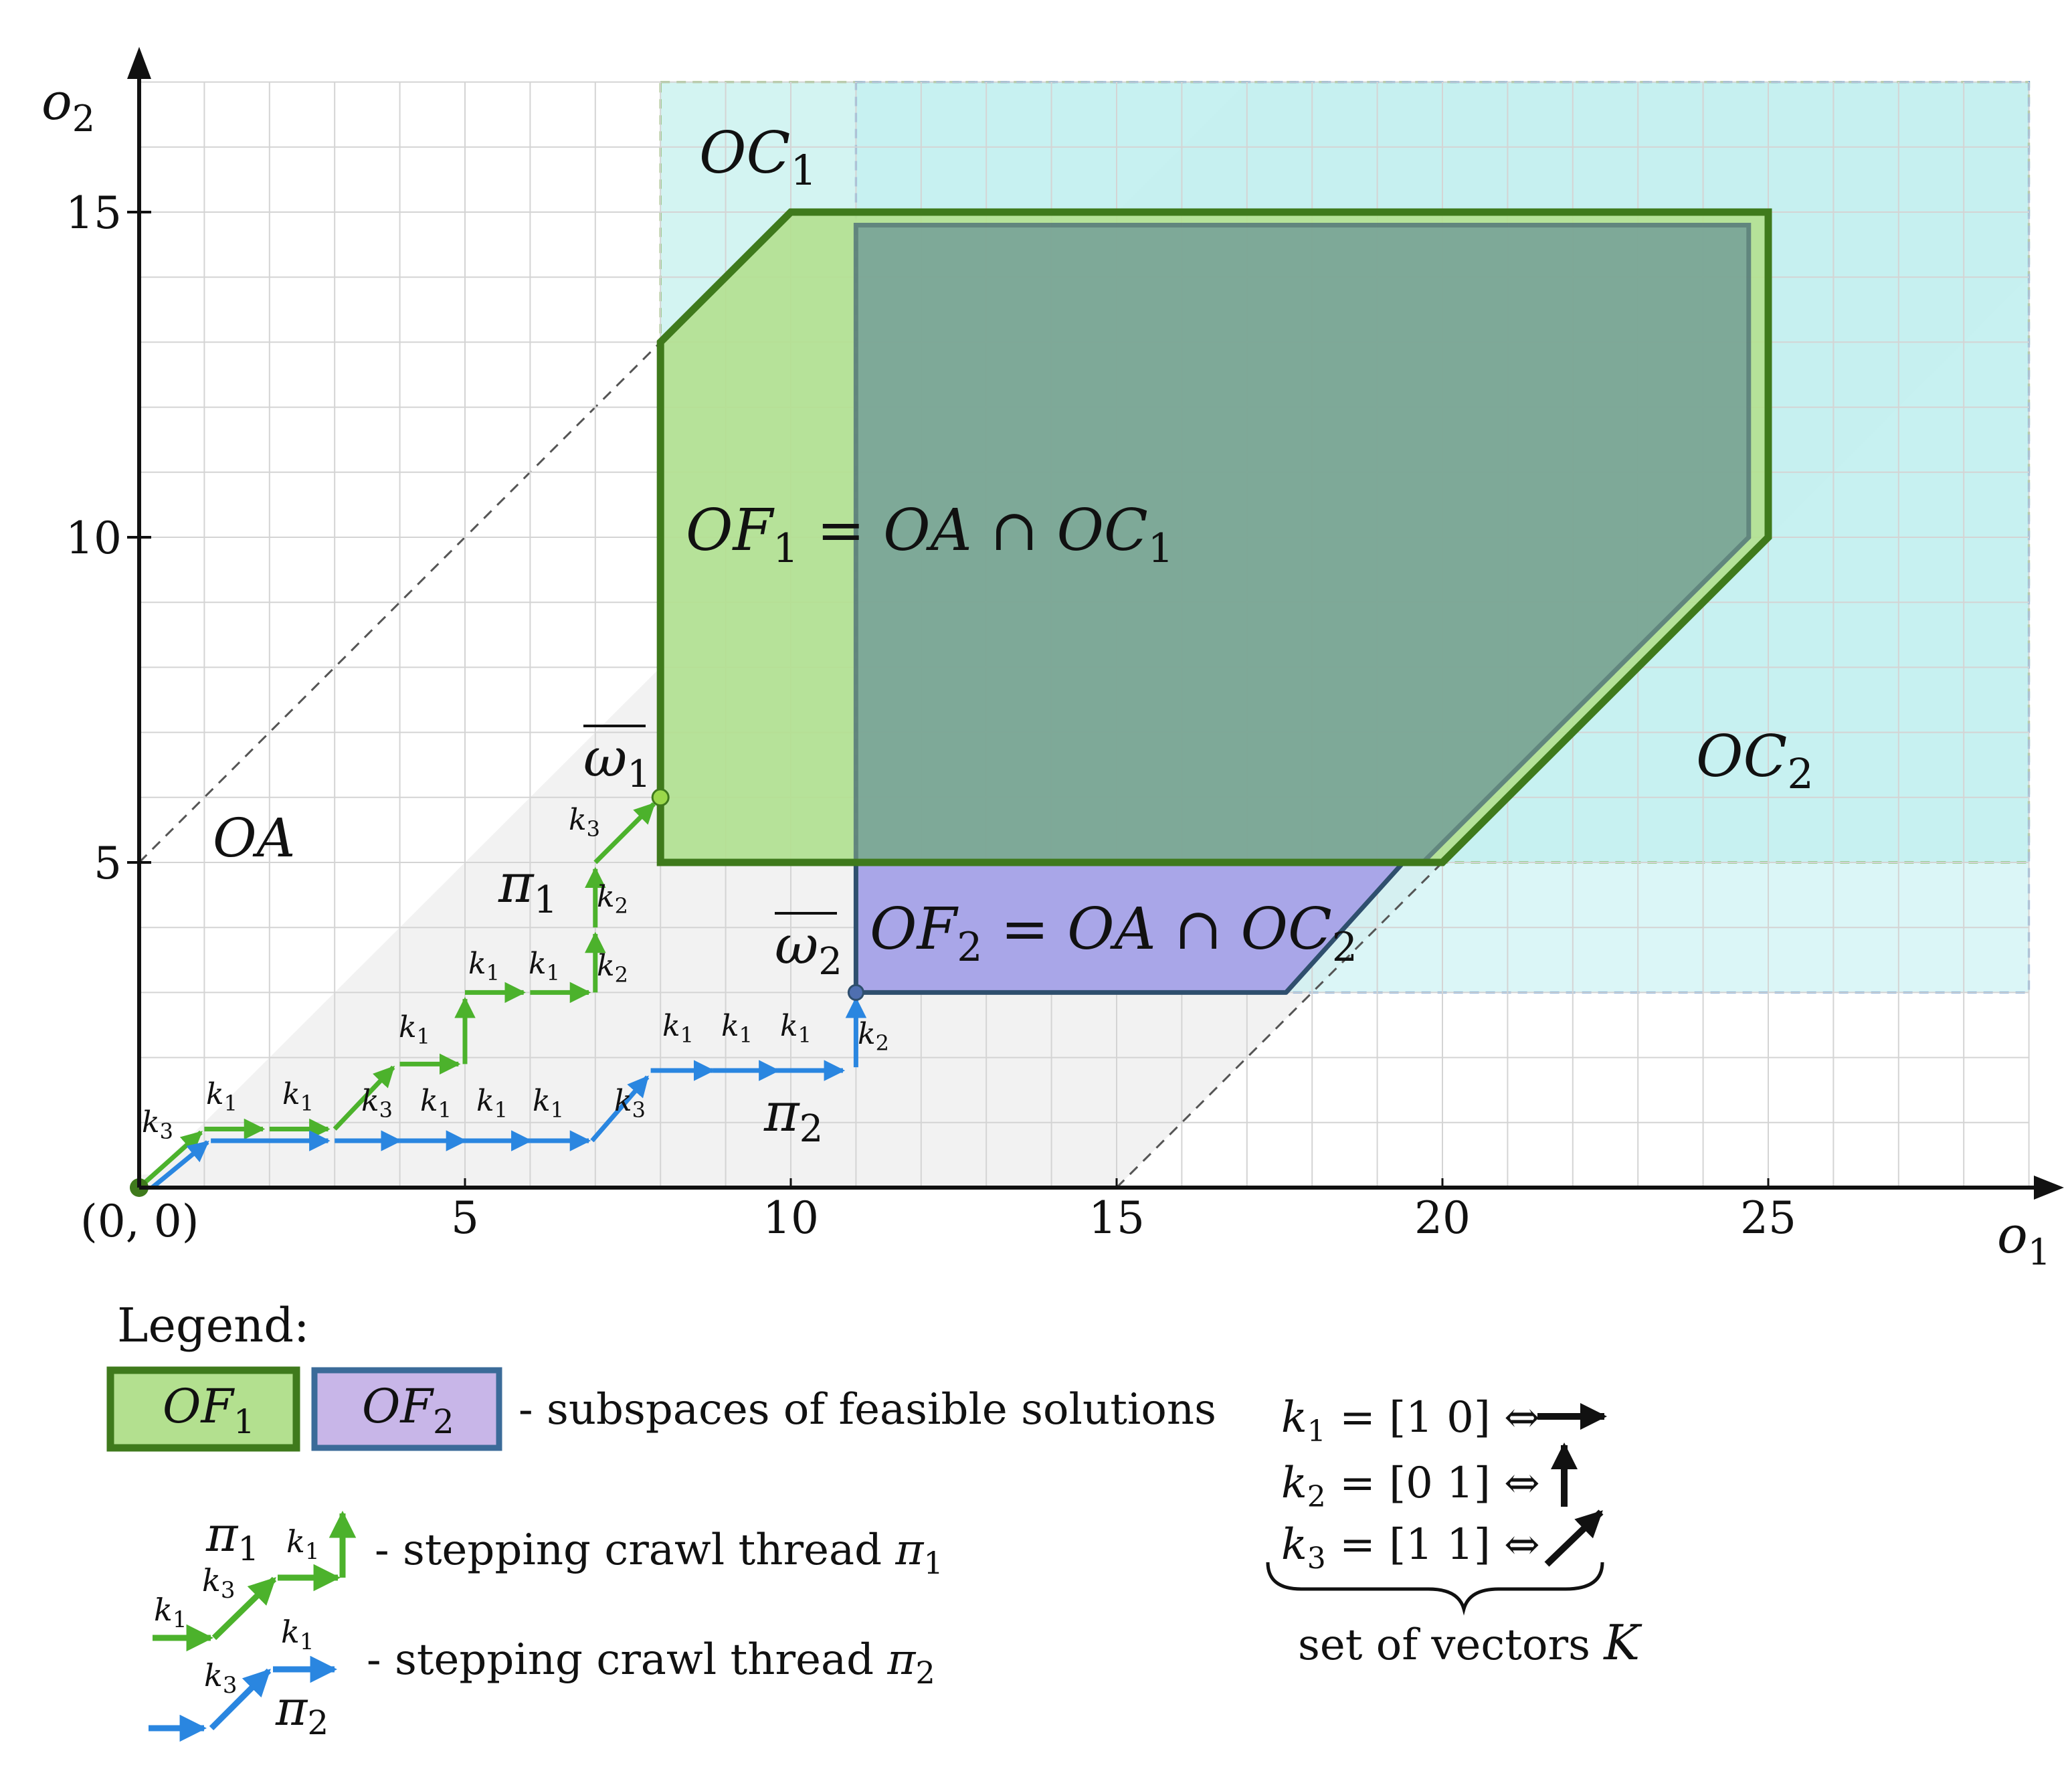  Describe the element at coordinates (1410, 1421) in the screenshot. I see `k1-definition: k1 = [1 0] ⇔` at that location.